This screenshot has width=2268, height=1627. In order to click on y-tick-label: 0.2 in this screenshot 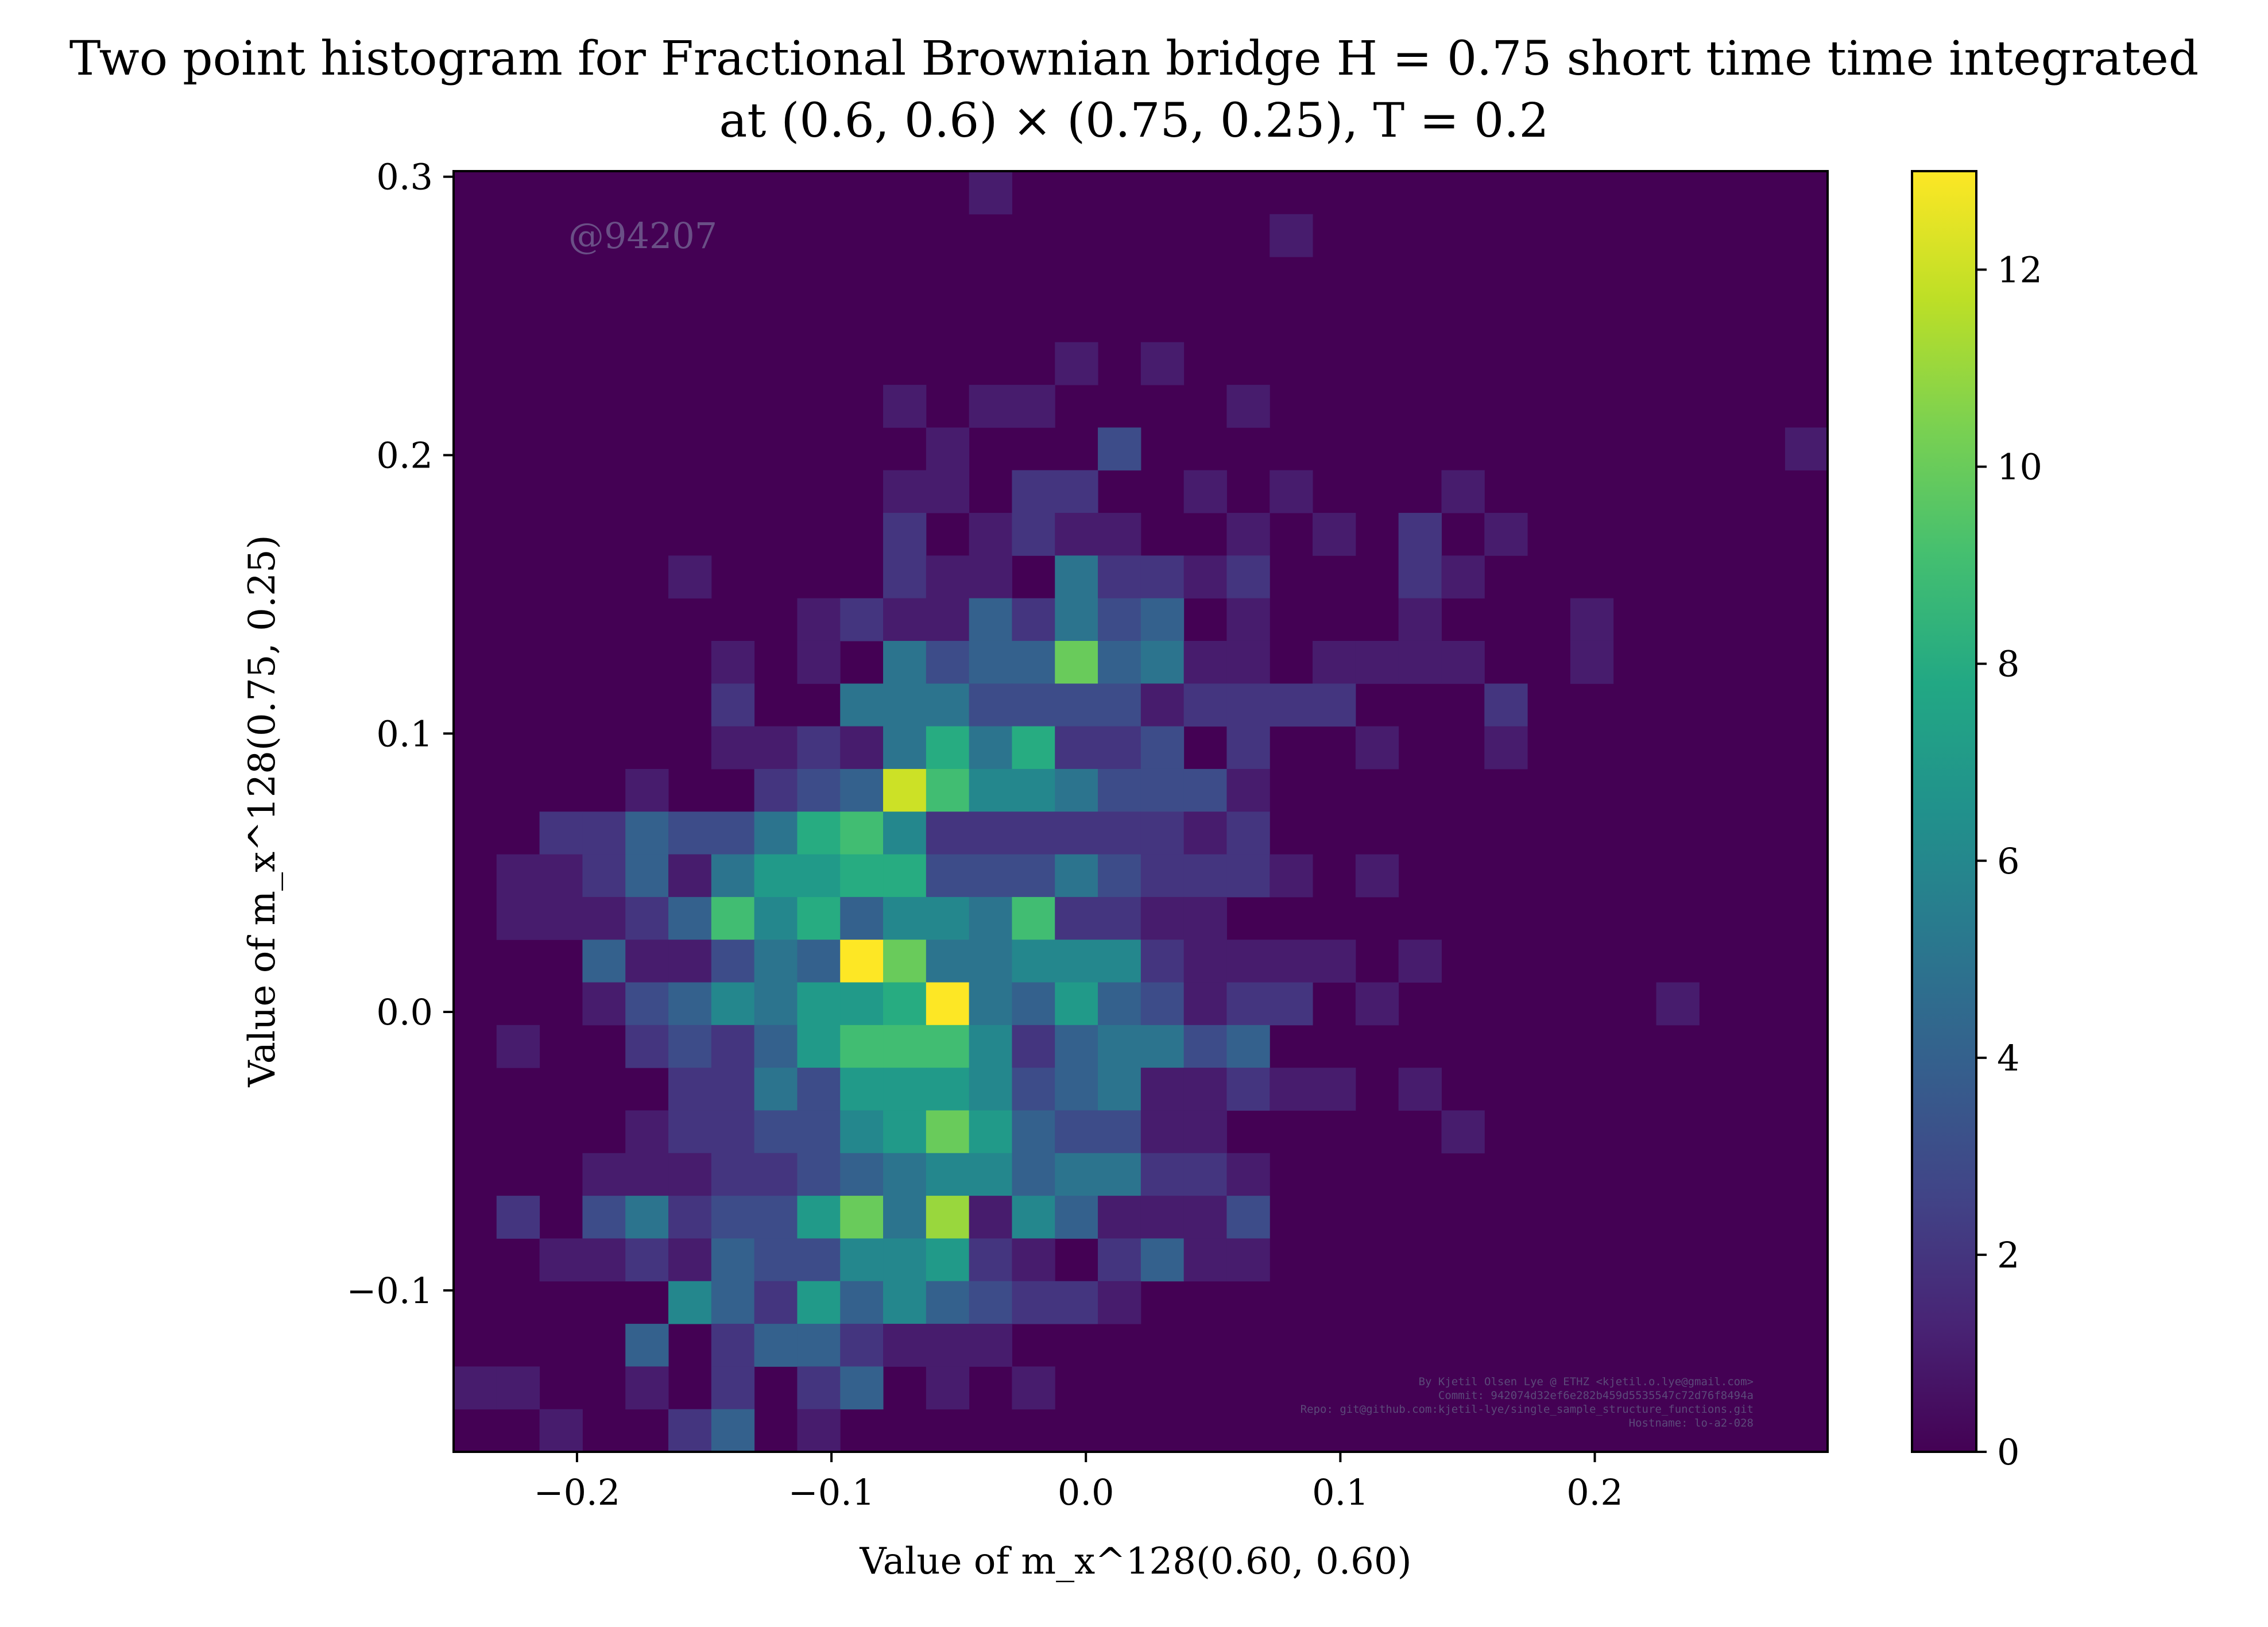, I will do `click(404, 455)`.